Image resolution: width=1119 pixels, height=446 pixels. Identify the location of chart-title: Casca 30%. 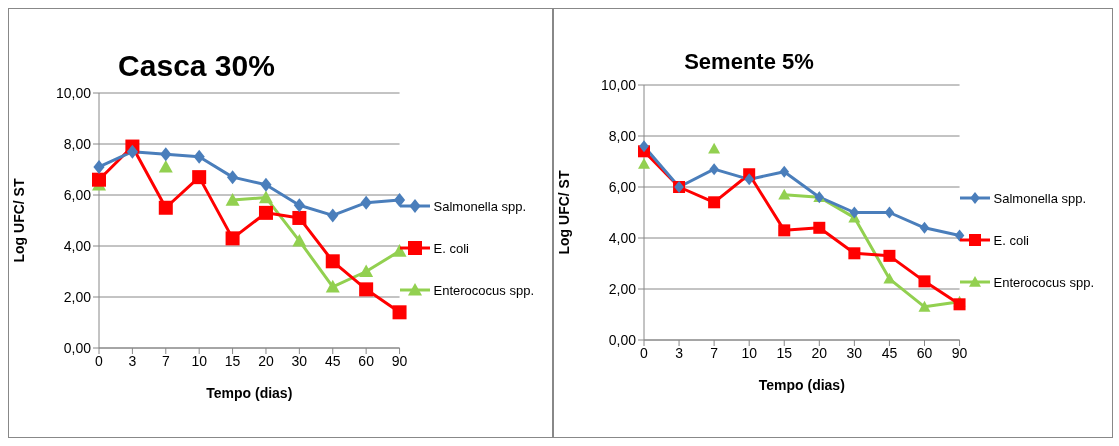
(196, 66).